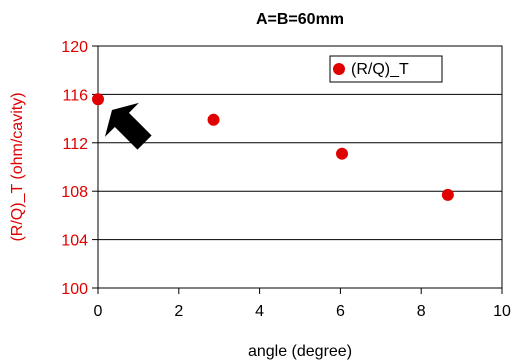  Describe the element at coordinates (339, 69) in the screenshot. I see `legend-marker` at that location.